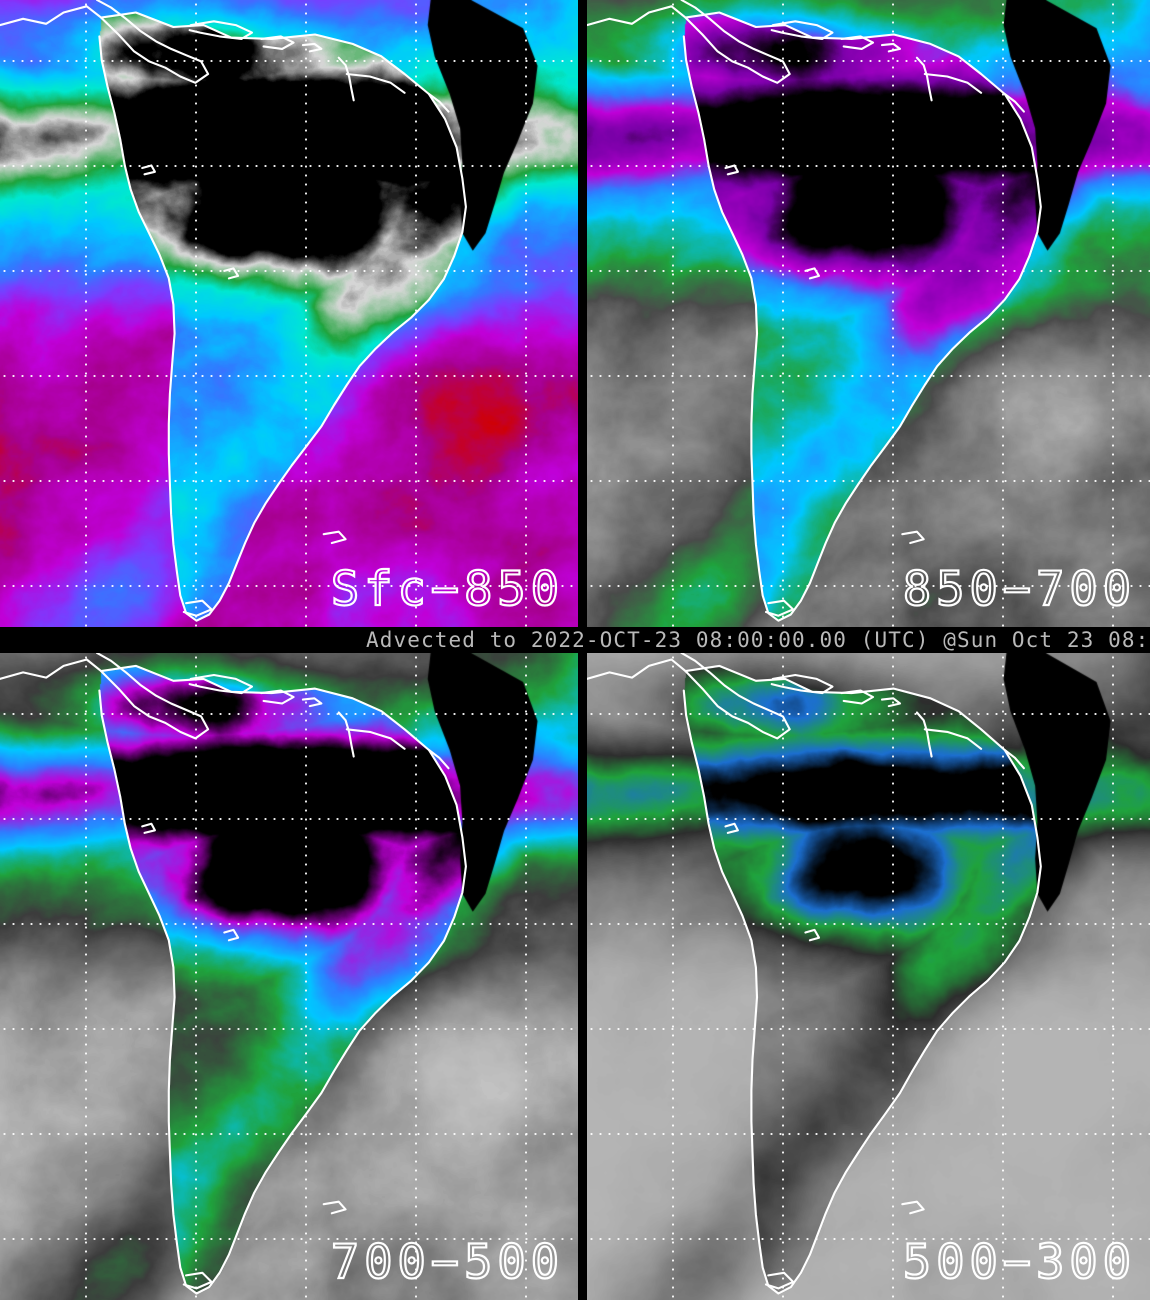 This screenshot has width=1150, height=1300. What do you see at coordinates (650, 640) in the screenshot?
I see `status-bar-background` at bounding box center [650, 640].